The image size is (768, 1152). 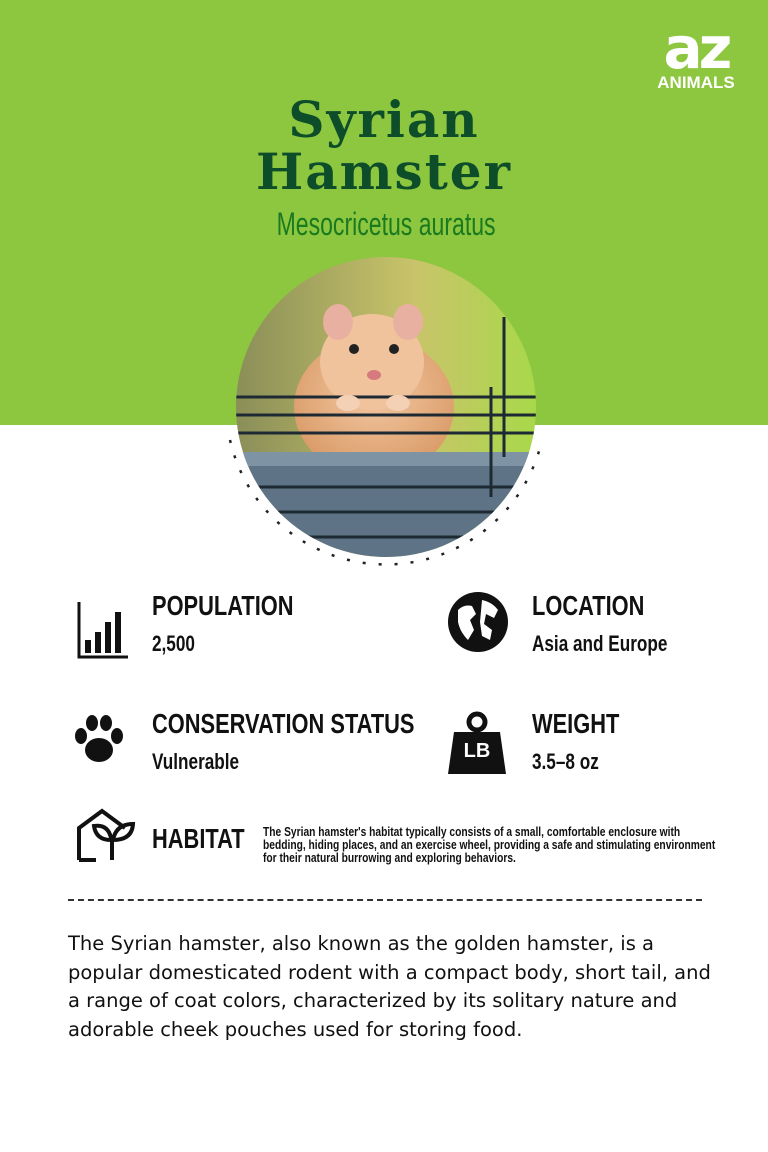 I want to click on population-label: POPULATION, so click(x=223, y=605).